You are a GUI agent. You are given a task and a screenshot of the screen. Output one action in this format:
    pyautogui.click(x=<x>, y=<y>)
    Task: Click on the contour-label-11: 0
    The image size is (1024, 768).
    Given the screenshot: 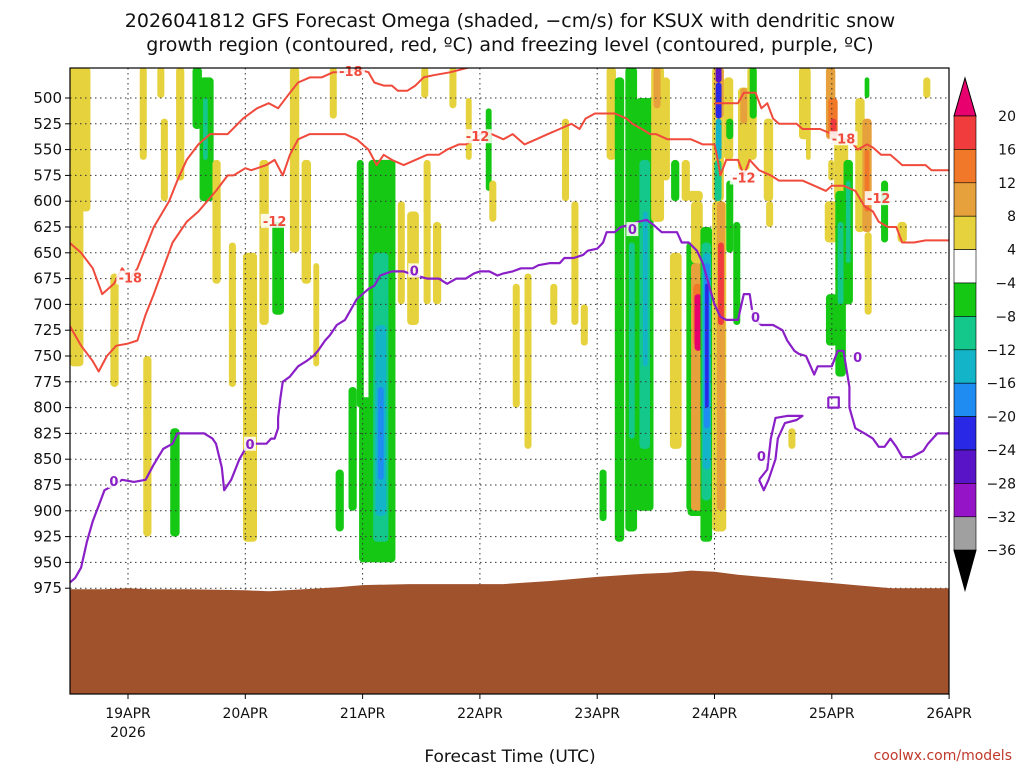 What is the action you would take?
    pyautogui.click(x=755, y=318)
    